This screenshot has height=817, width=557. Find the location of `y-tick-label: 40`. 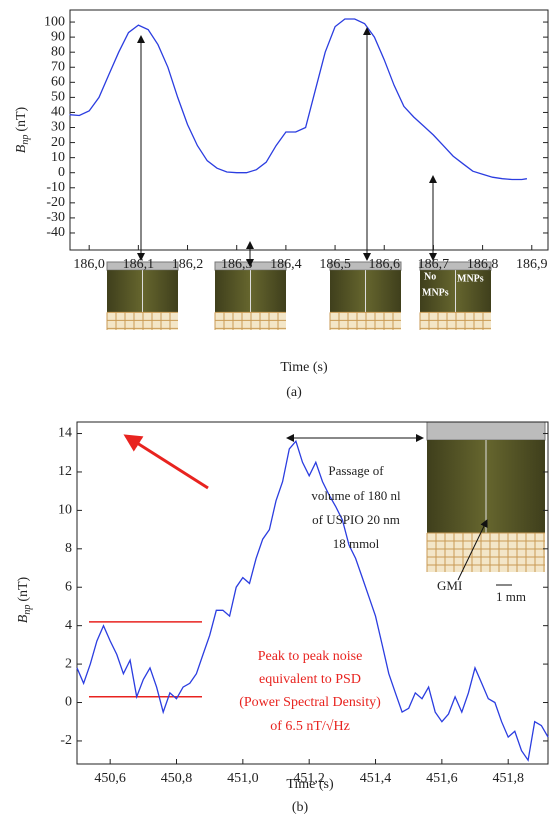

y-tick-label: 40 is located at coordinates (58, 112).